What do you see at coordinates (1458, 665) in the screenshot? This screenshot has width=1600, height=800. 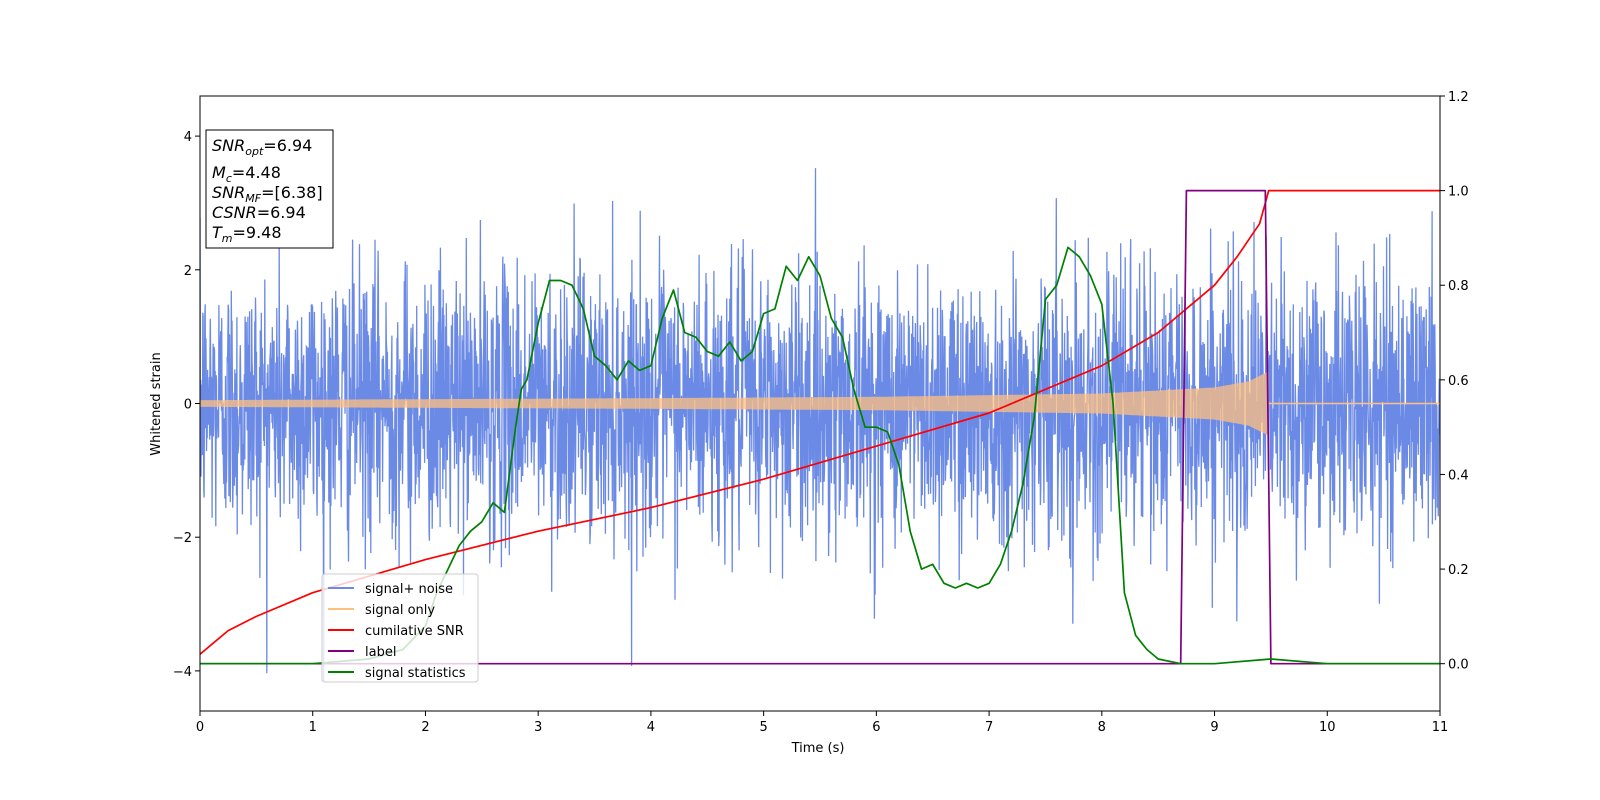 I see `y-right-tick-label: 0.0` at bounding box center [1458, 665].